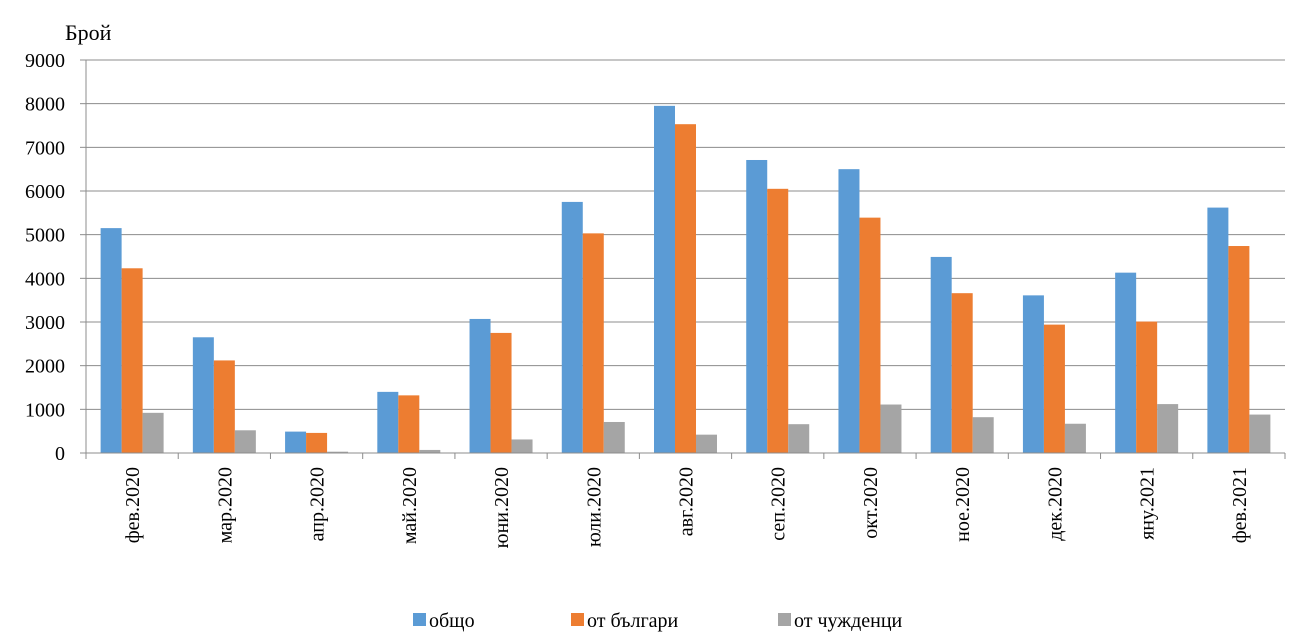 The width and height of the screenshot is (1303, 632). I want to click on legend-label: от българи, so click(633, 621).